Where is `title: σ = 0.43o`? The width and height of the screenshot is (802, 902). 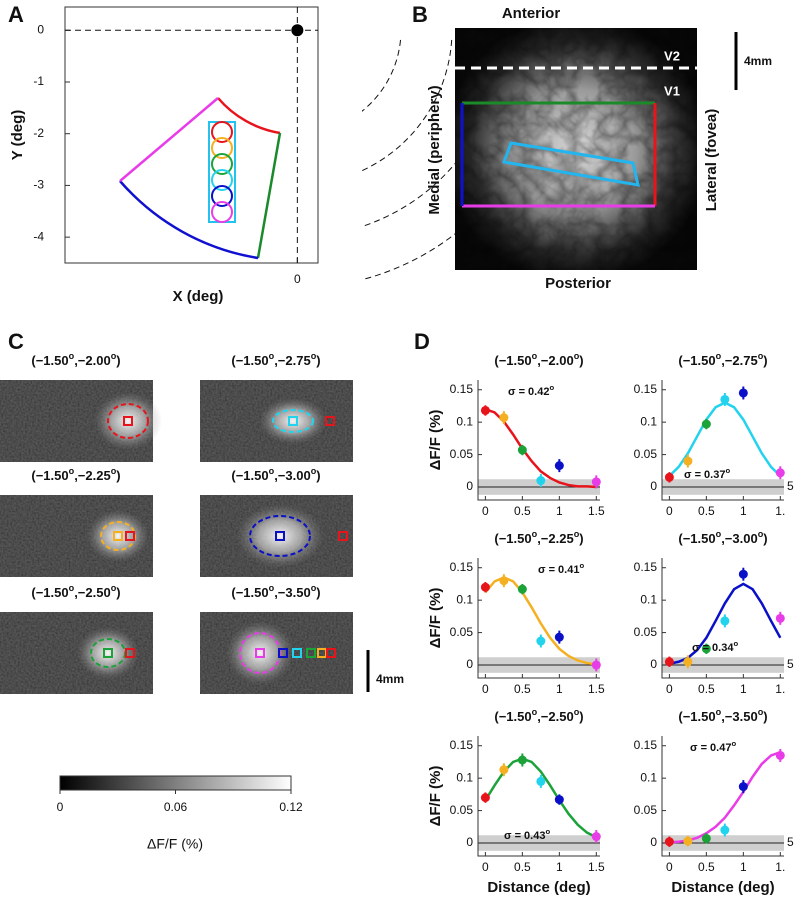
title: σ = 0.43o is located at coordinates (527, 834).